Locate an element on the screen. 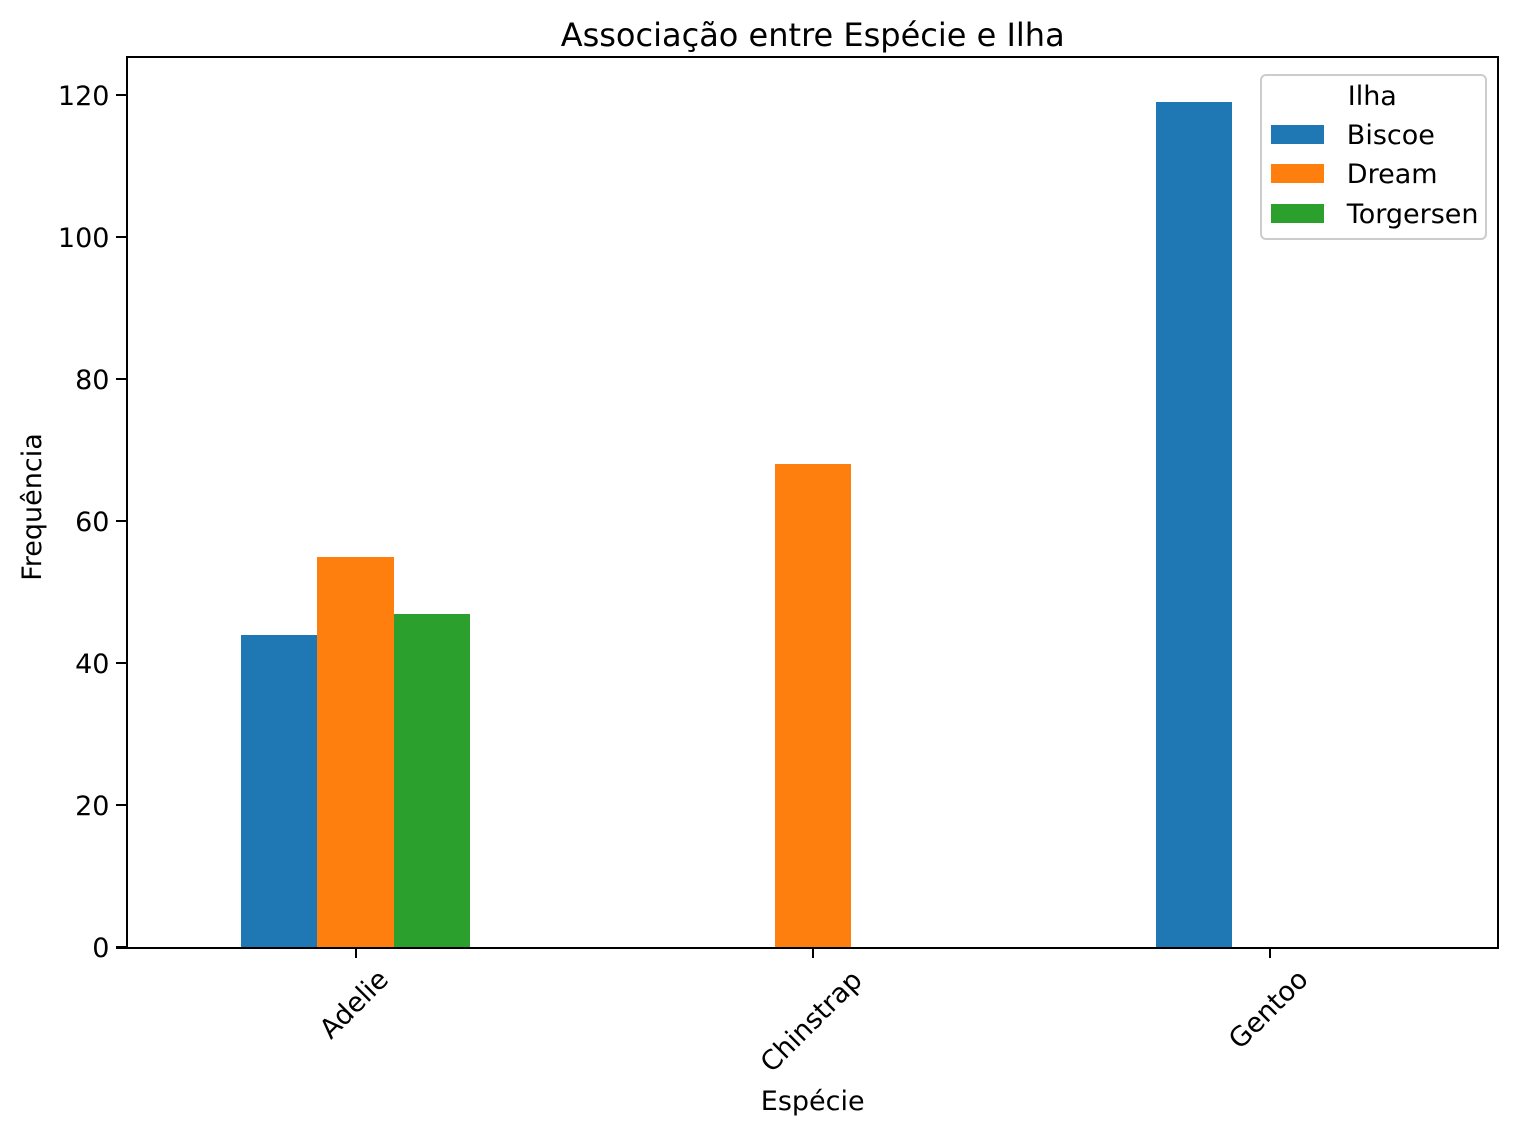 The height and width of the screenshot is (1133, 1518). bar-adelie-torgersen is located at coordinates (431, 781).